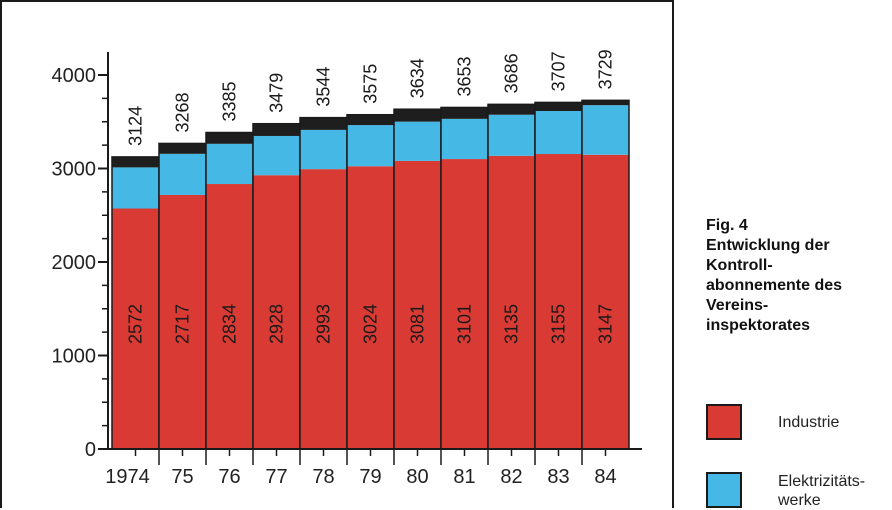 This screenshot has height=510, width=892. I want to click on x-tick-label: 83, so click(558, 477).